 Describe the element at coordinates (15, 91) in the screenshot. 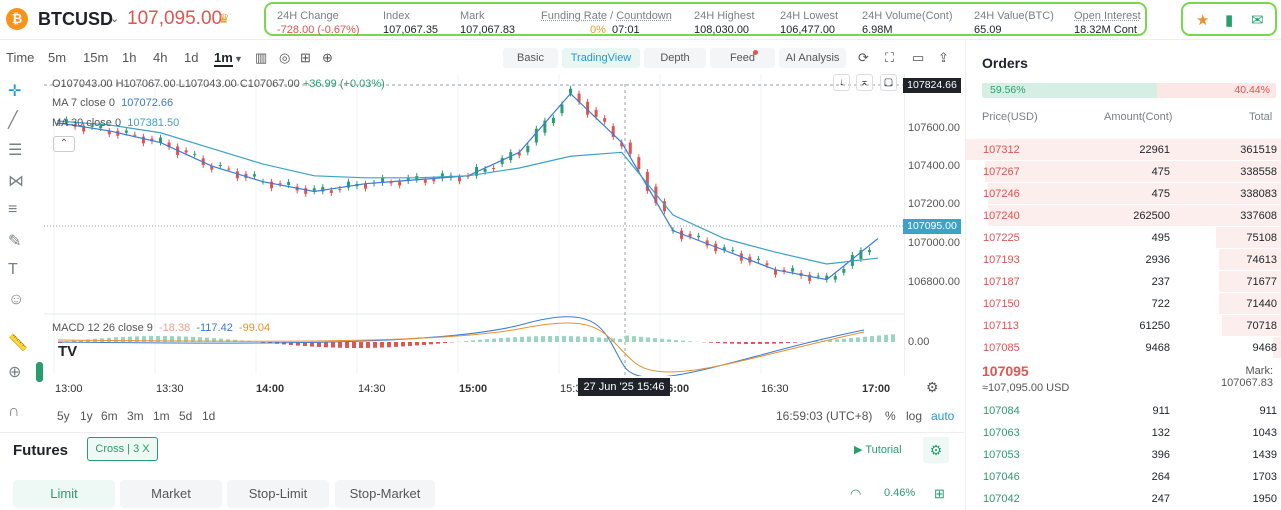

I see `crosshair-icon: ✛` at that location.